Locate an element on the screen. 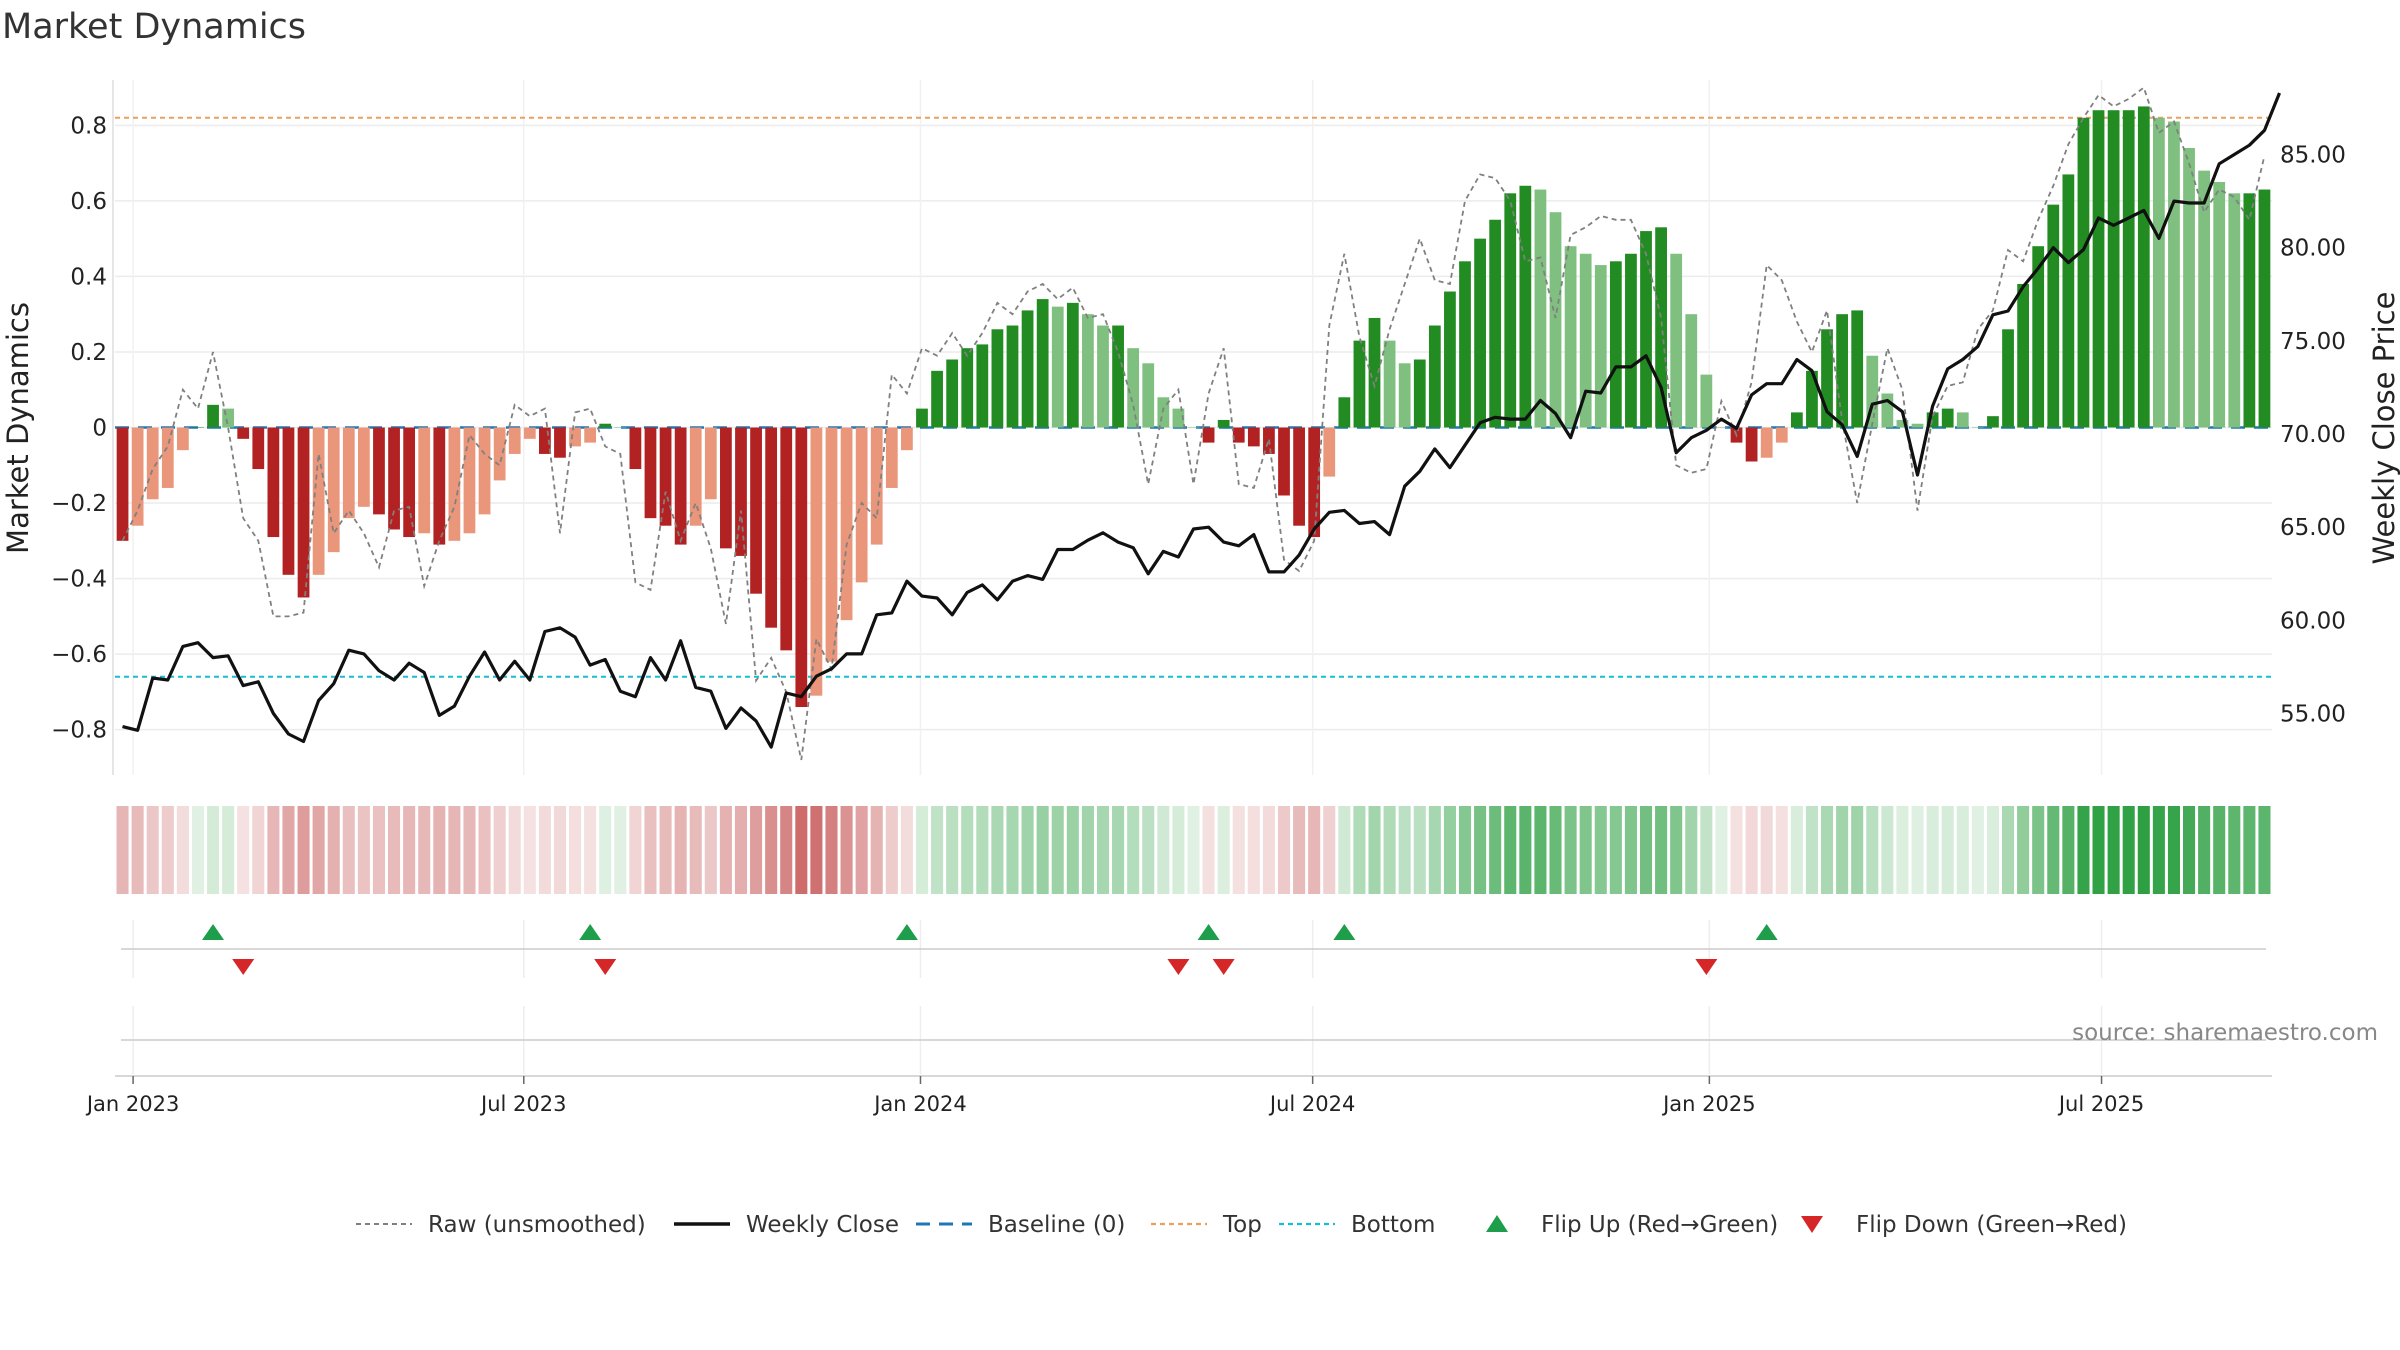 The width and height of the screenshot is (2400, 1350). y-axis-label: Market Dynamics is located at coordinates (18, 428).